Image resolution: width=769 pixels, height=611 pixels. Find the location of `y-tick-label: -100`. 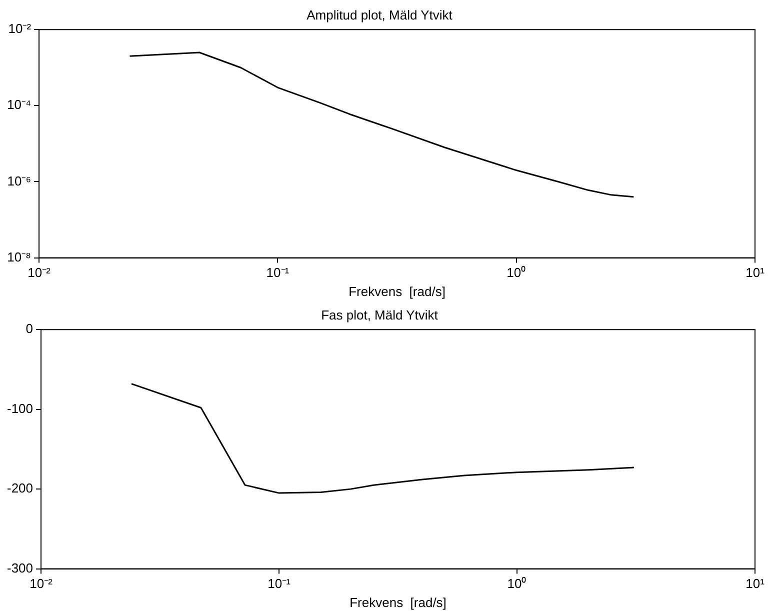

y-tick-label: -100 is located at coordinates (20, 408).